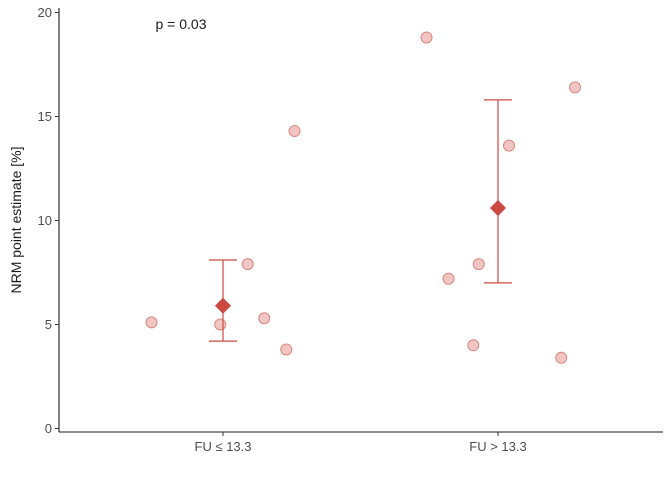  What do you see at coordinates (48, 428) in the screenshot?
I see `y-tick-label: 0` at bounding box center [48, 428].